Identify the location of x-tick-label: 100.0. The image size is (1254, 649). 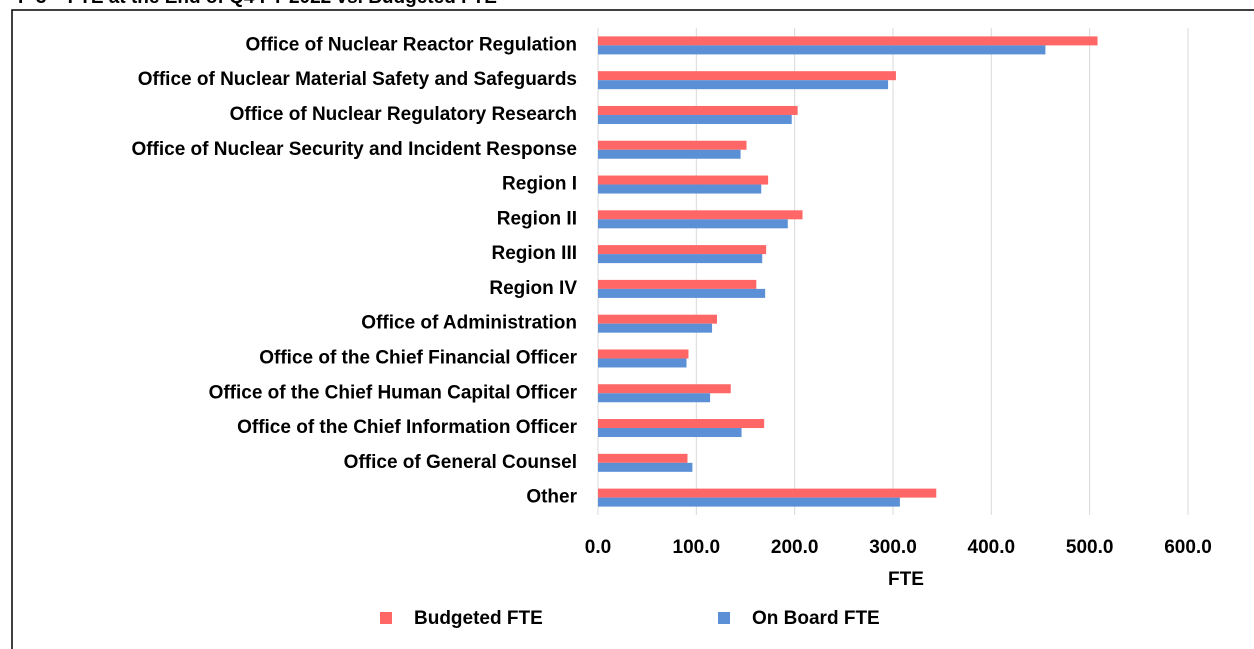
(697, 547).